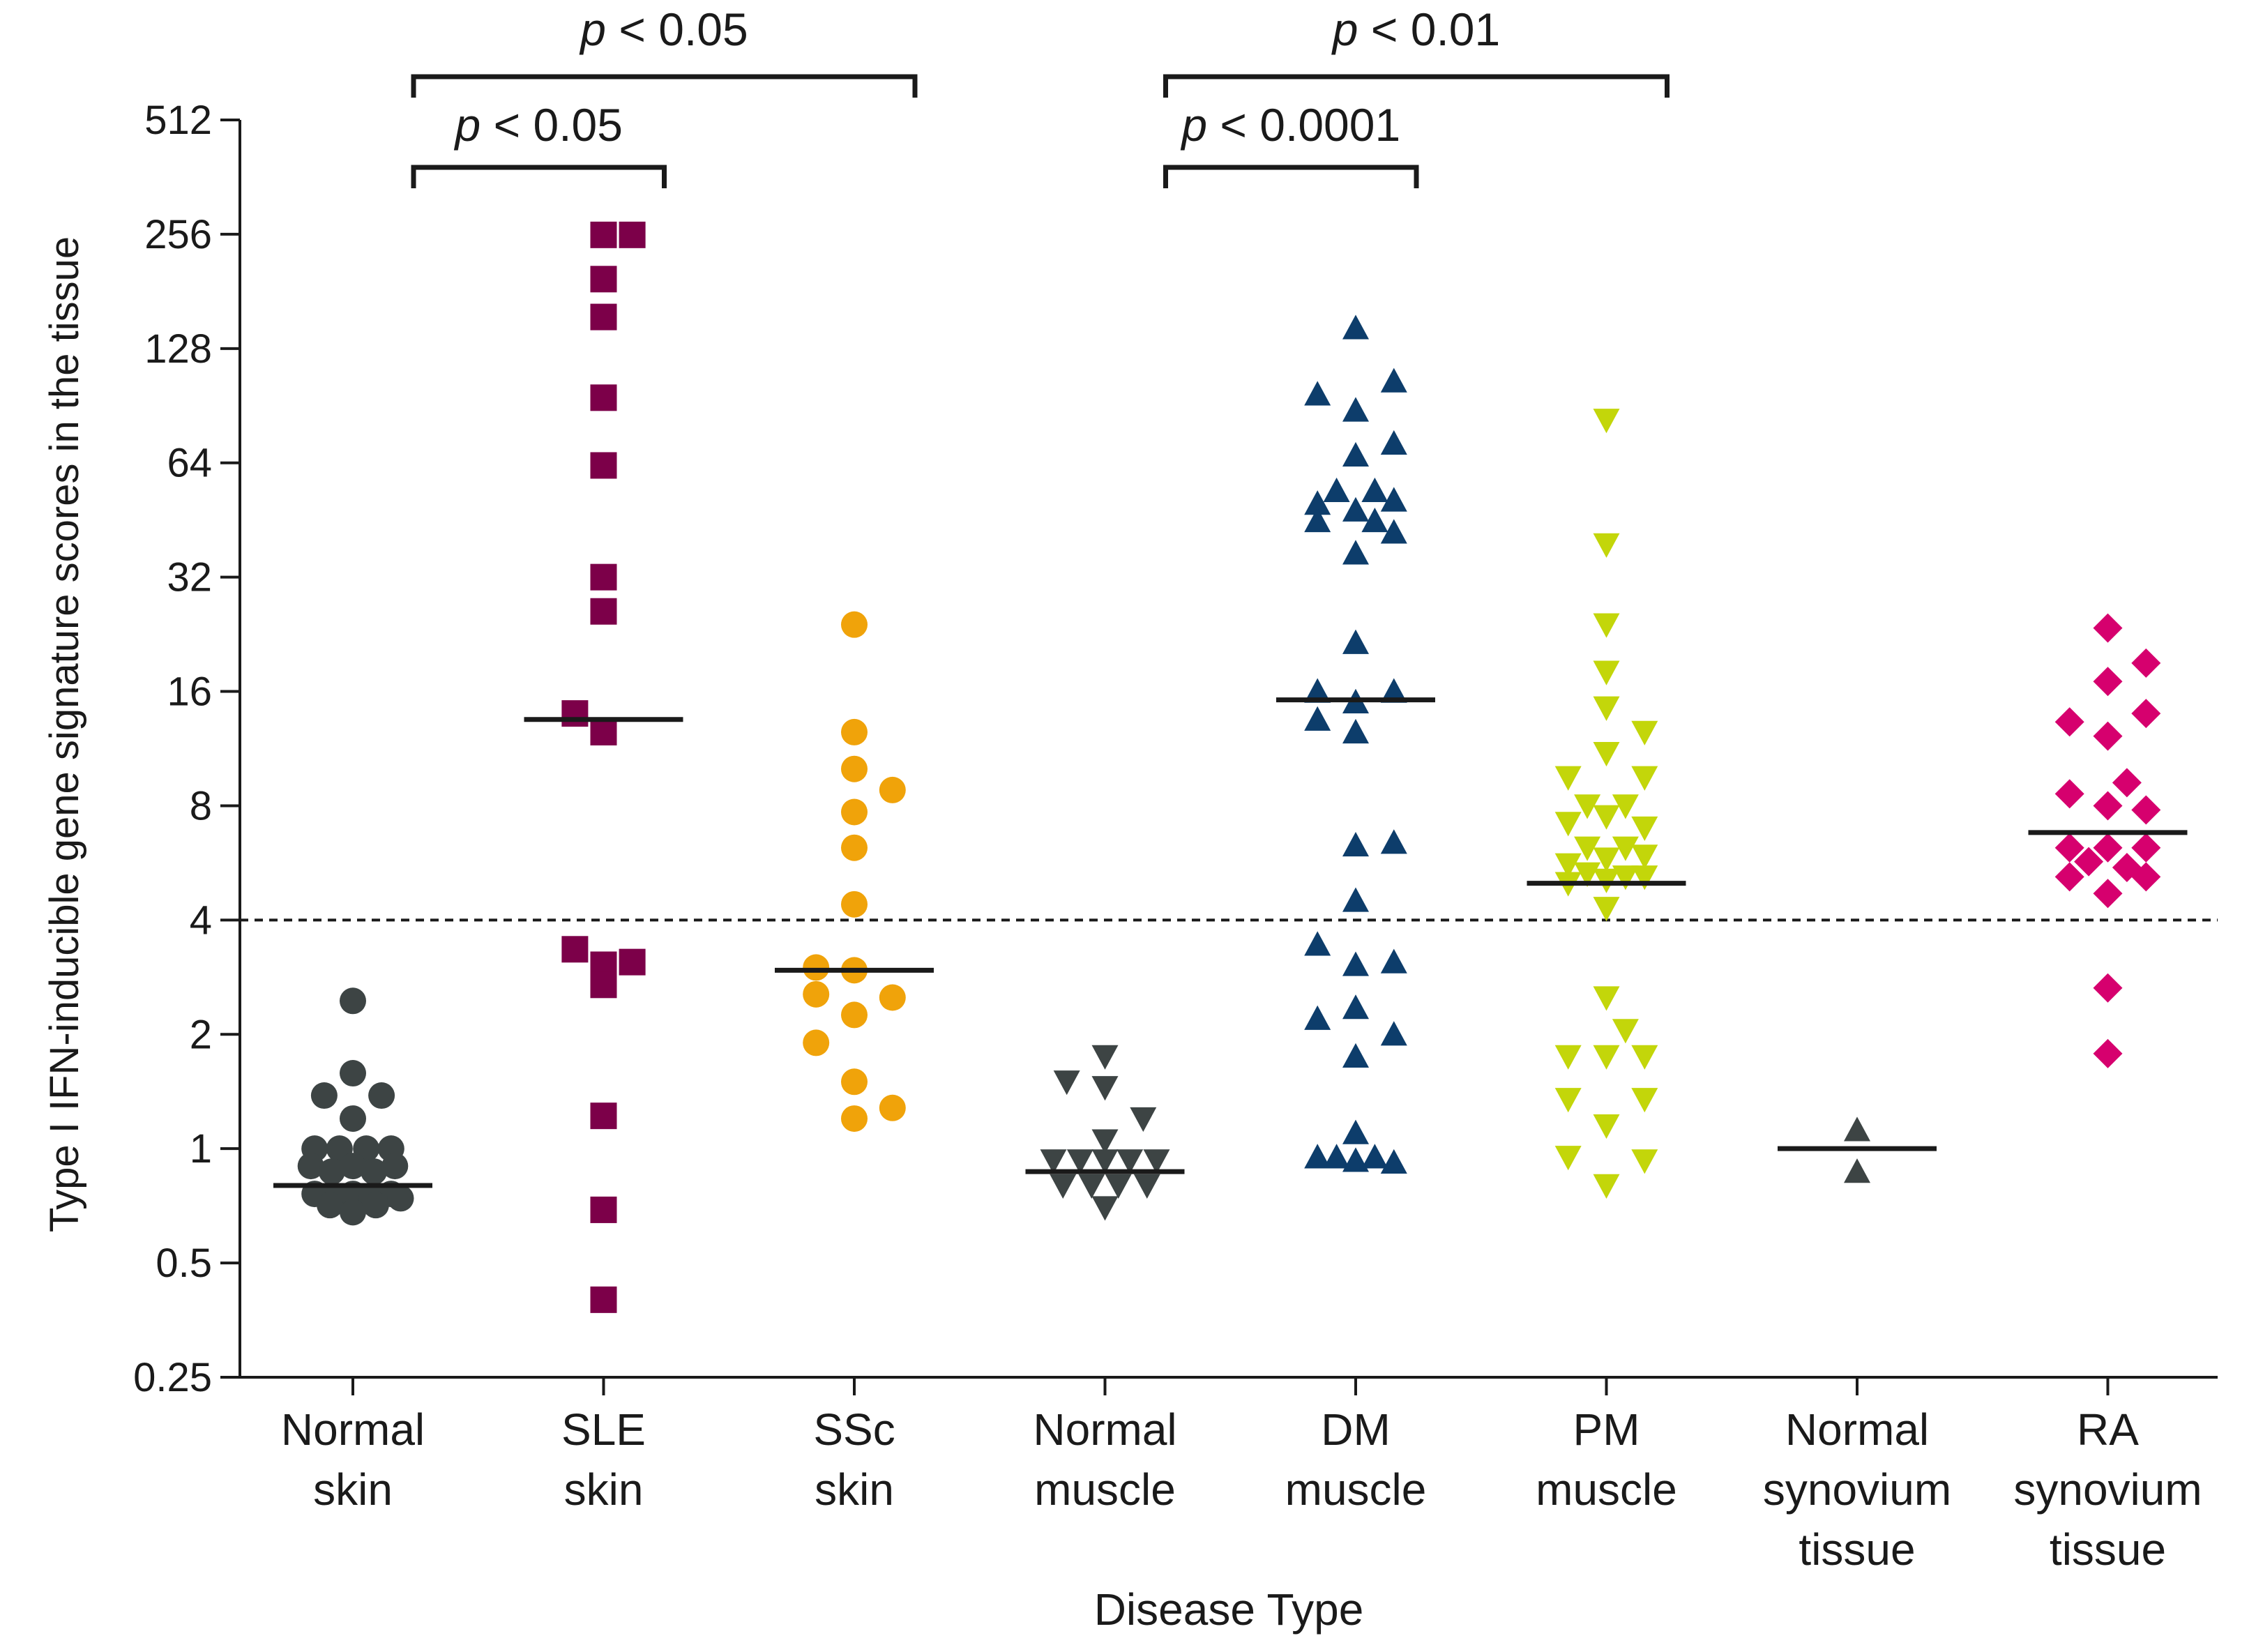 This screenshot has width=2256, height=1652. I want to click on x-tick-label-ssc-skin: skin, so click(855, 1489).